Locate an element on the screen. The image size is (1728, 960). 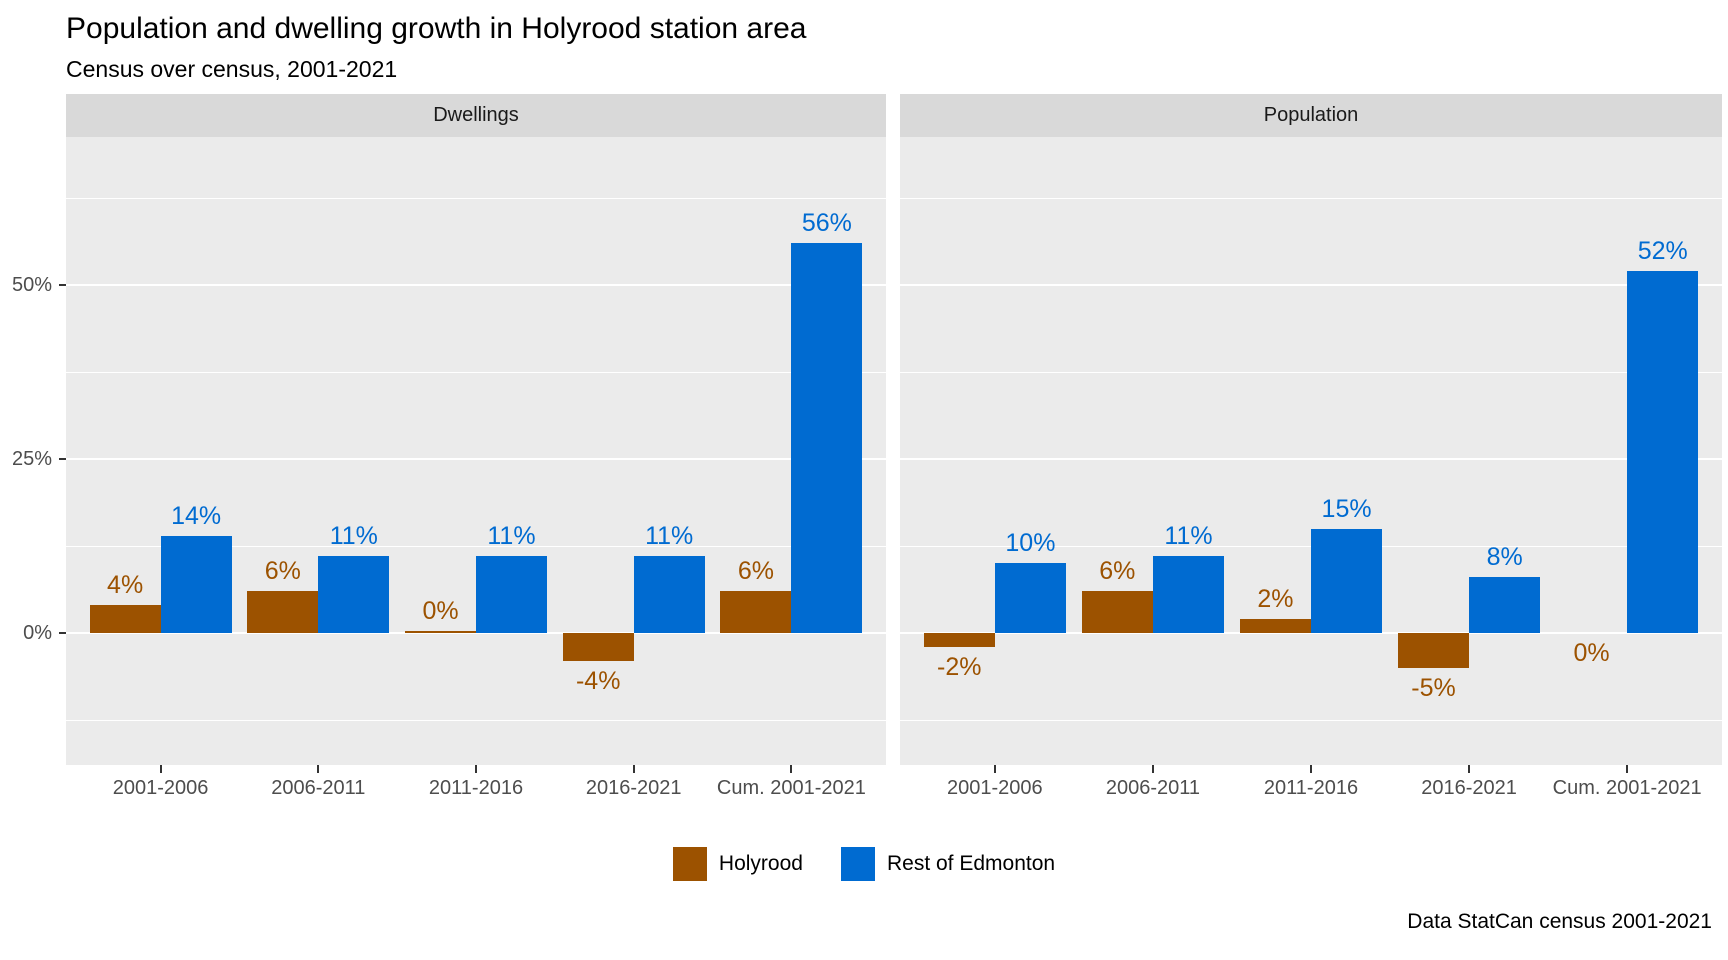
bar-value-label: 14% is located at coordinates (196, 515).